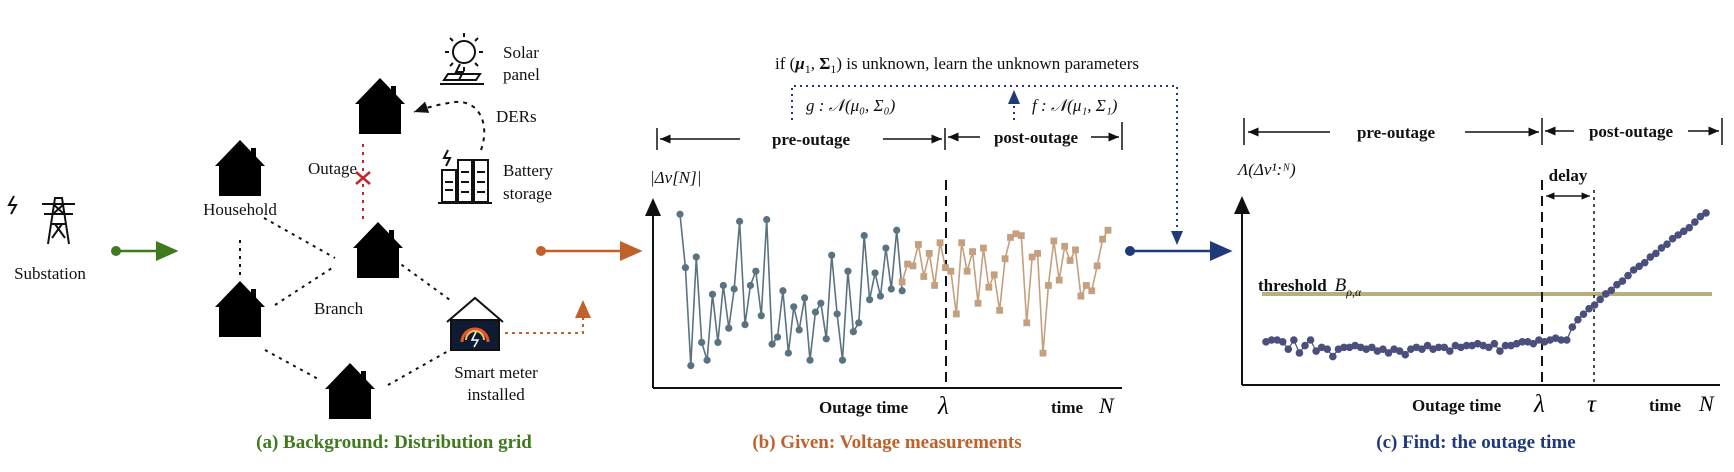  Describe the element at coordinates (886, 442) in the screenshot. I see `caption-b: (b) Given: Voltage measurements` at that location.